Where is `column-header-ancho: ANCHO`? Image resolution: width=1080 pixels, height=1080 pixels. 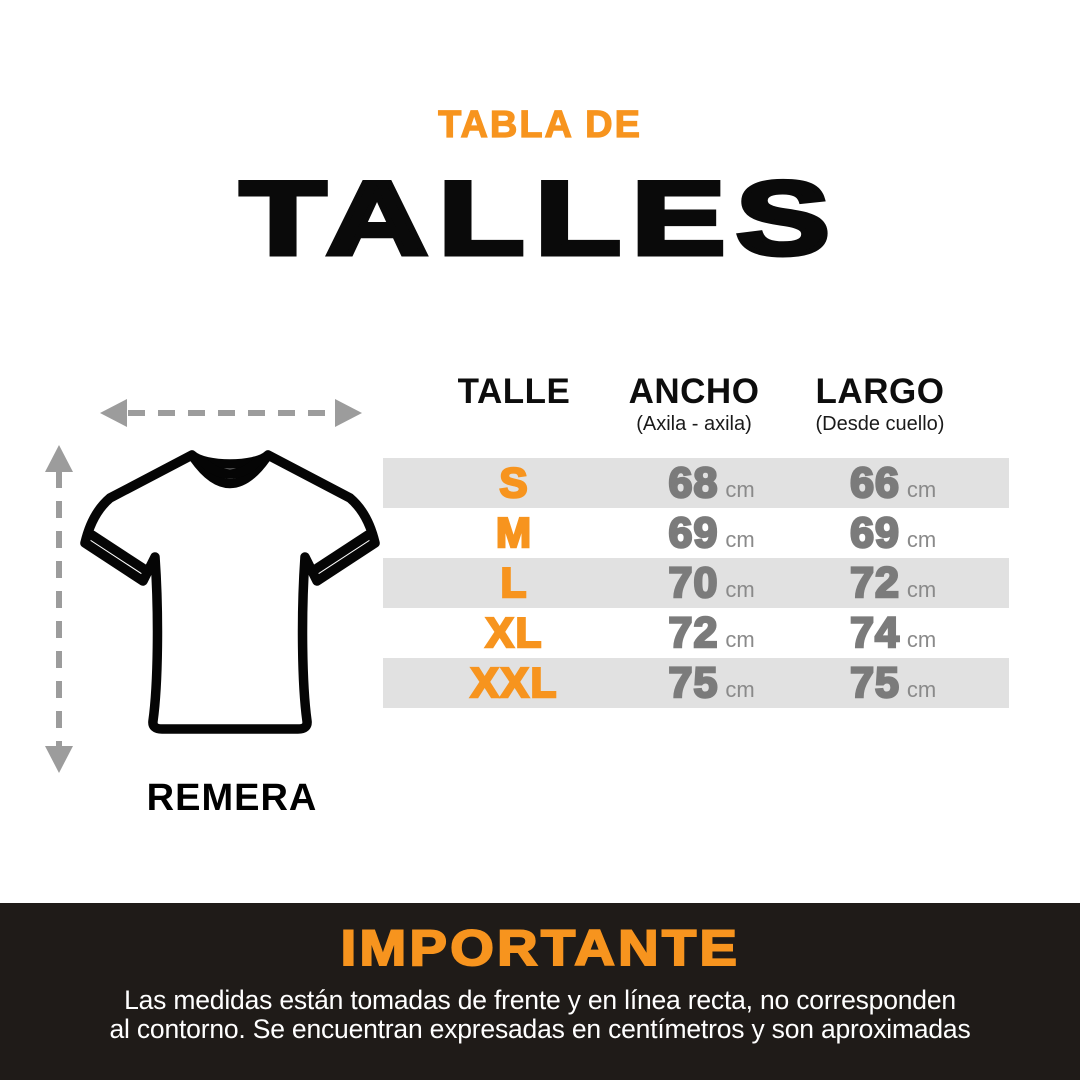 column-header-ancho: ANCHO is located at coordinates (694, 391).